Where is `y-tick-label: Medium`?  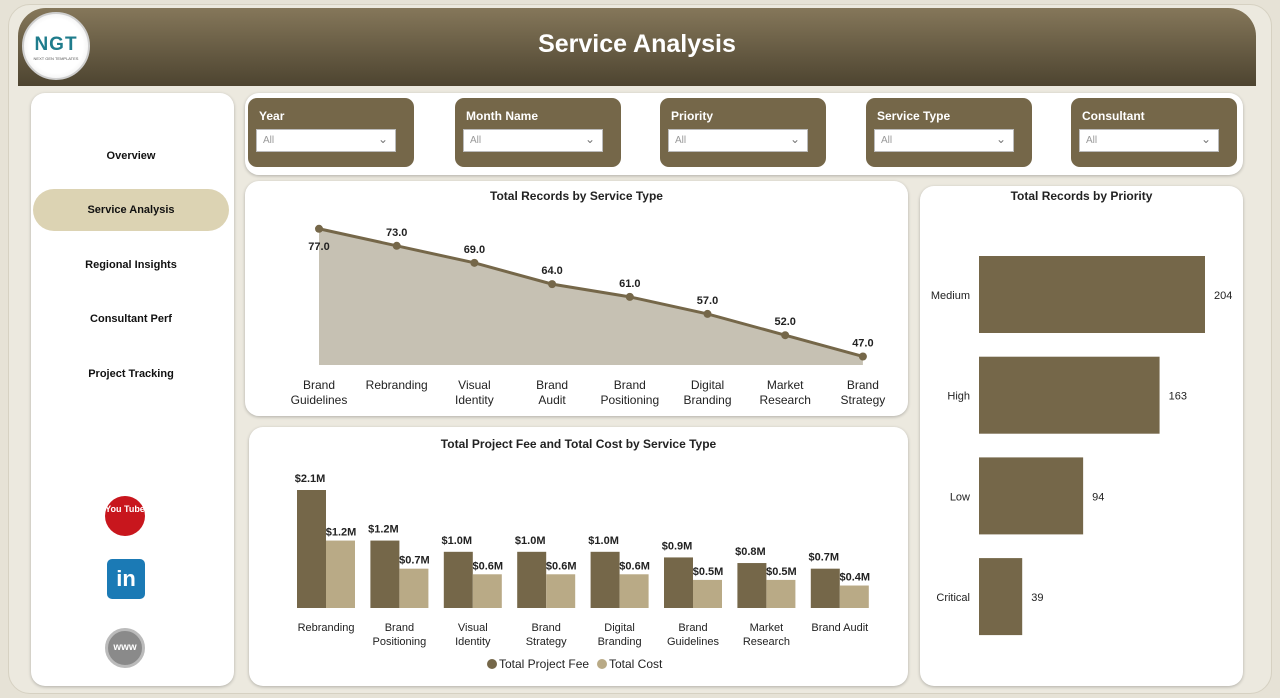
y-tick-label: Medium is located at coordinates (950, 296).